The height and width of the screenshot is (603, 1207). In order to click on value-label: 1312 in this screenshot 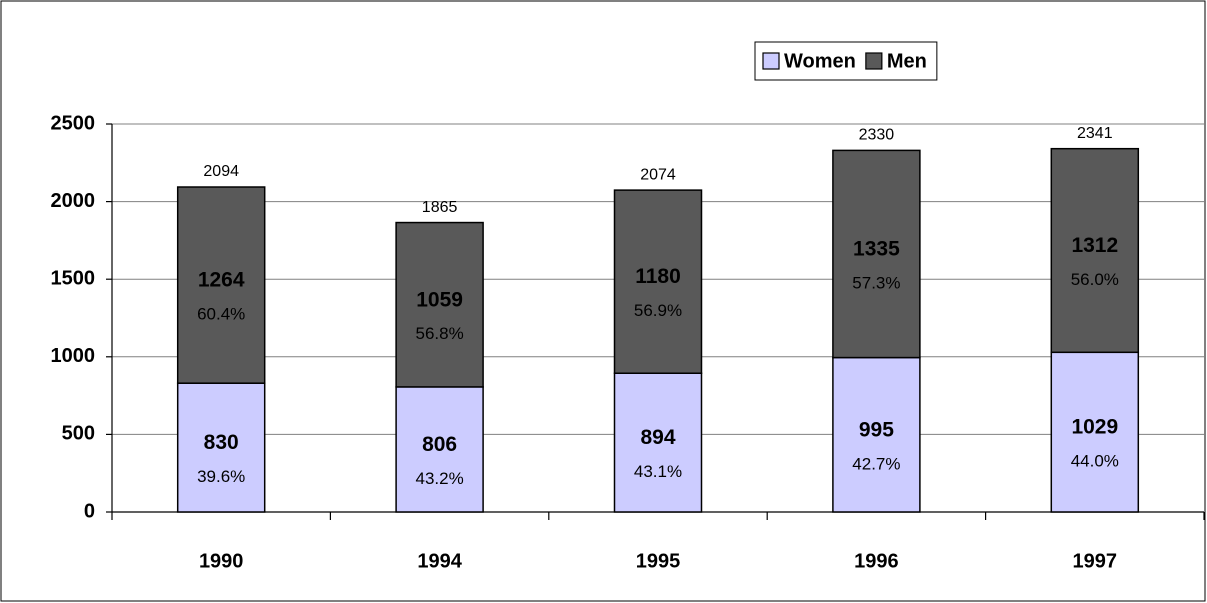, I will do `click(1094, 245)`.